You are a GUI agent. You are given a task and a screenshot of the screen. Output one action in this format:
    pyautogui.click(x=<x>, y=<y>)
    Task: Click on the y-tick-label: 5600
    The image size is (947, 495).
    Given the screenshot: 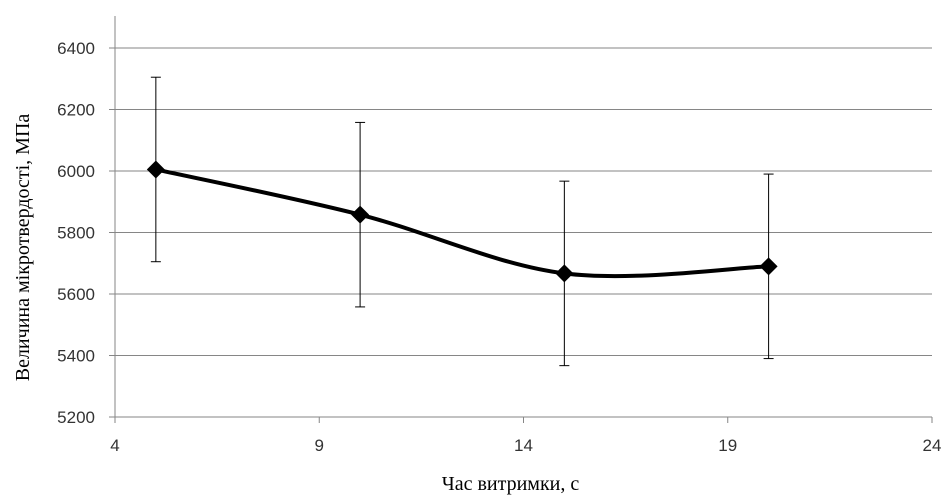 What is the action you would take?
    pyautogui.click(x=76, y=294)
    